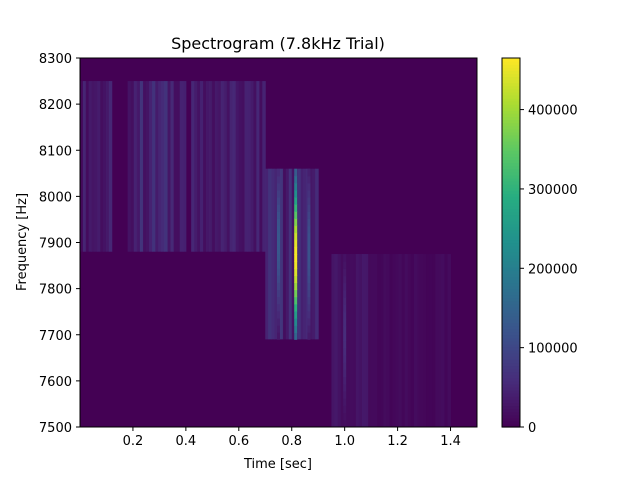  What do you see at coordinates (277, 464) in the screenshot?
I see `x-axis-label: Time [sec]` at bounding box center [277, 464].